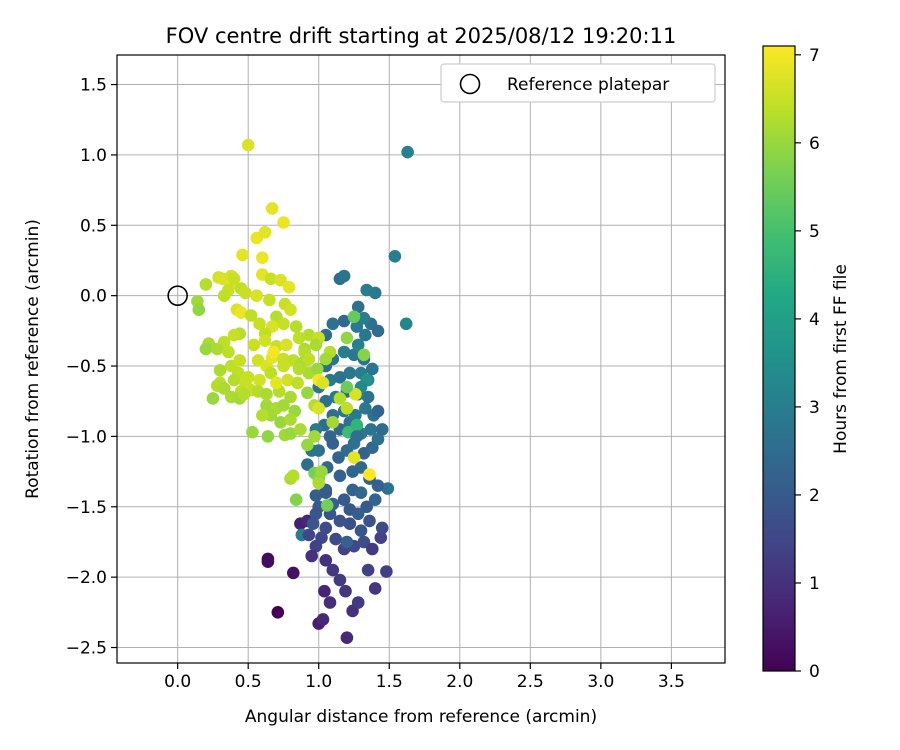 The image size is (900, 750). What do you see at coordinates (600, 682) in the screenshot?
I see `x-tick-label: 3.0` at bounding box center [600, 682].